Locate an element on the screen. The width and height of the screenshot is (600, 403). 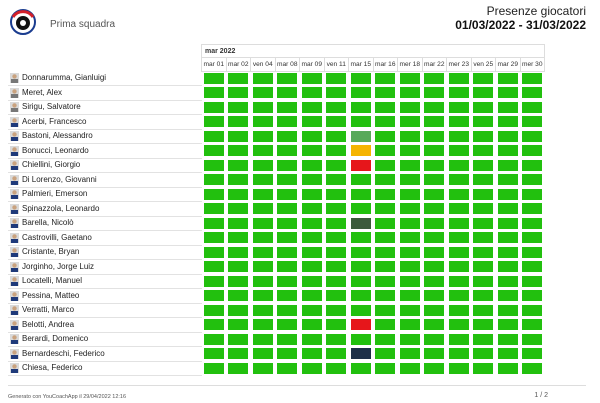
day-header: mar 15 is located at coordinates (361, 64).